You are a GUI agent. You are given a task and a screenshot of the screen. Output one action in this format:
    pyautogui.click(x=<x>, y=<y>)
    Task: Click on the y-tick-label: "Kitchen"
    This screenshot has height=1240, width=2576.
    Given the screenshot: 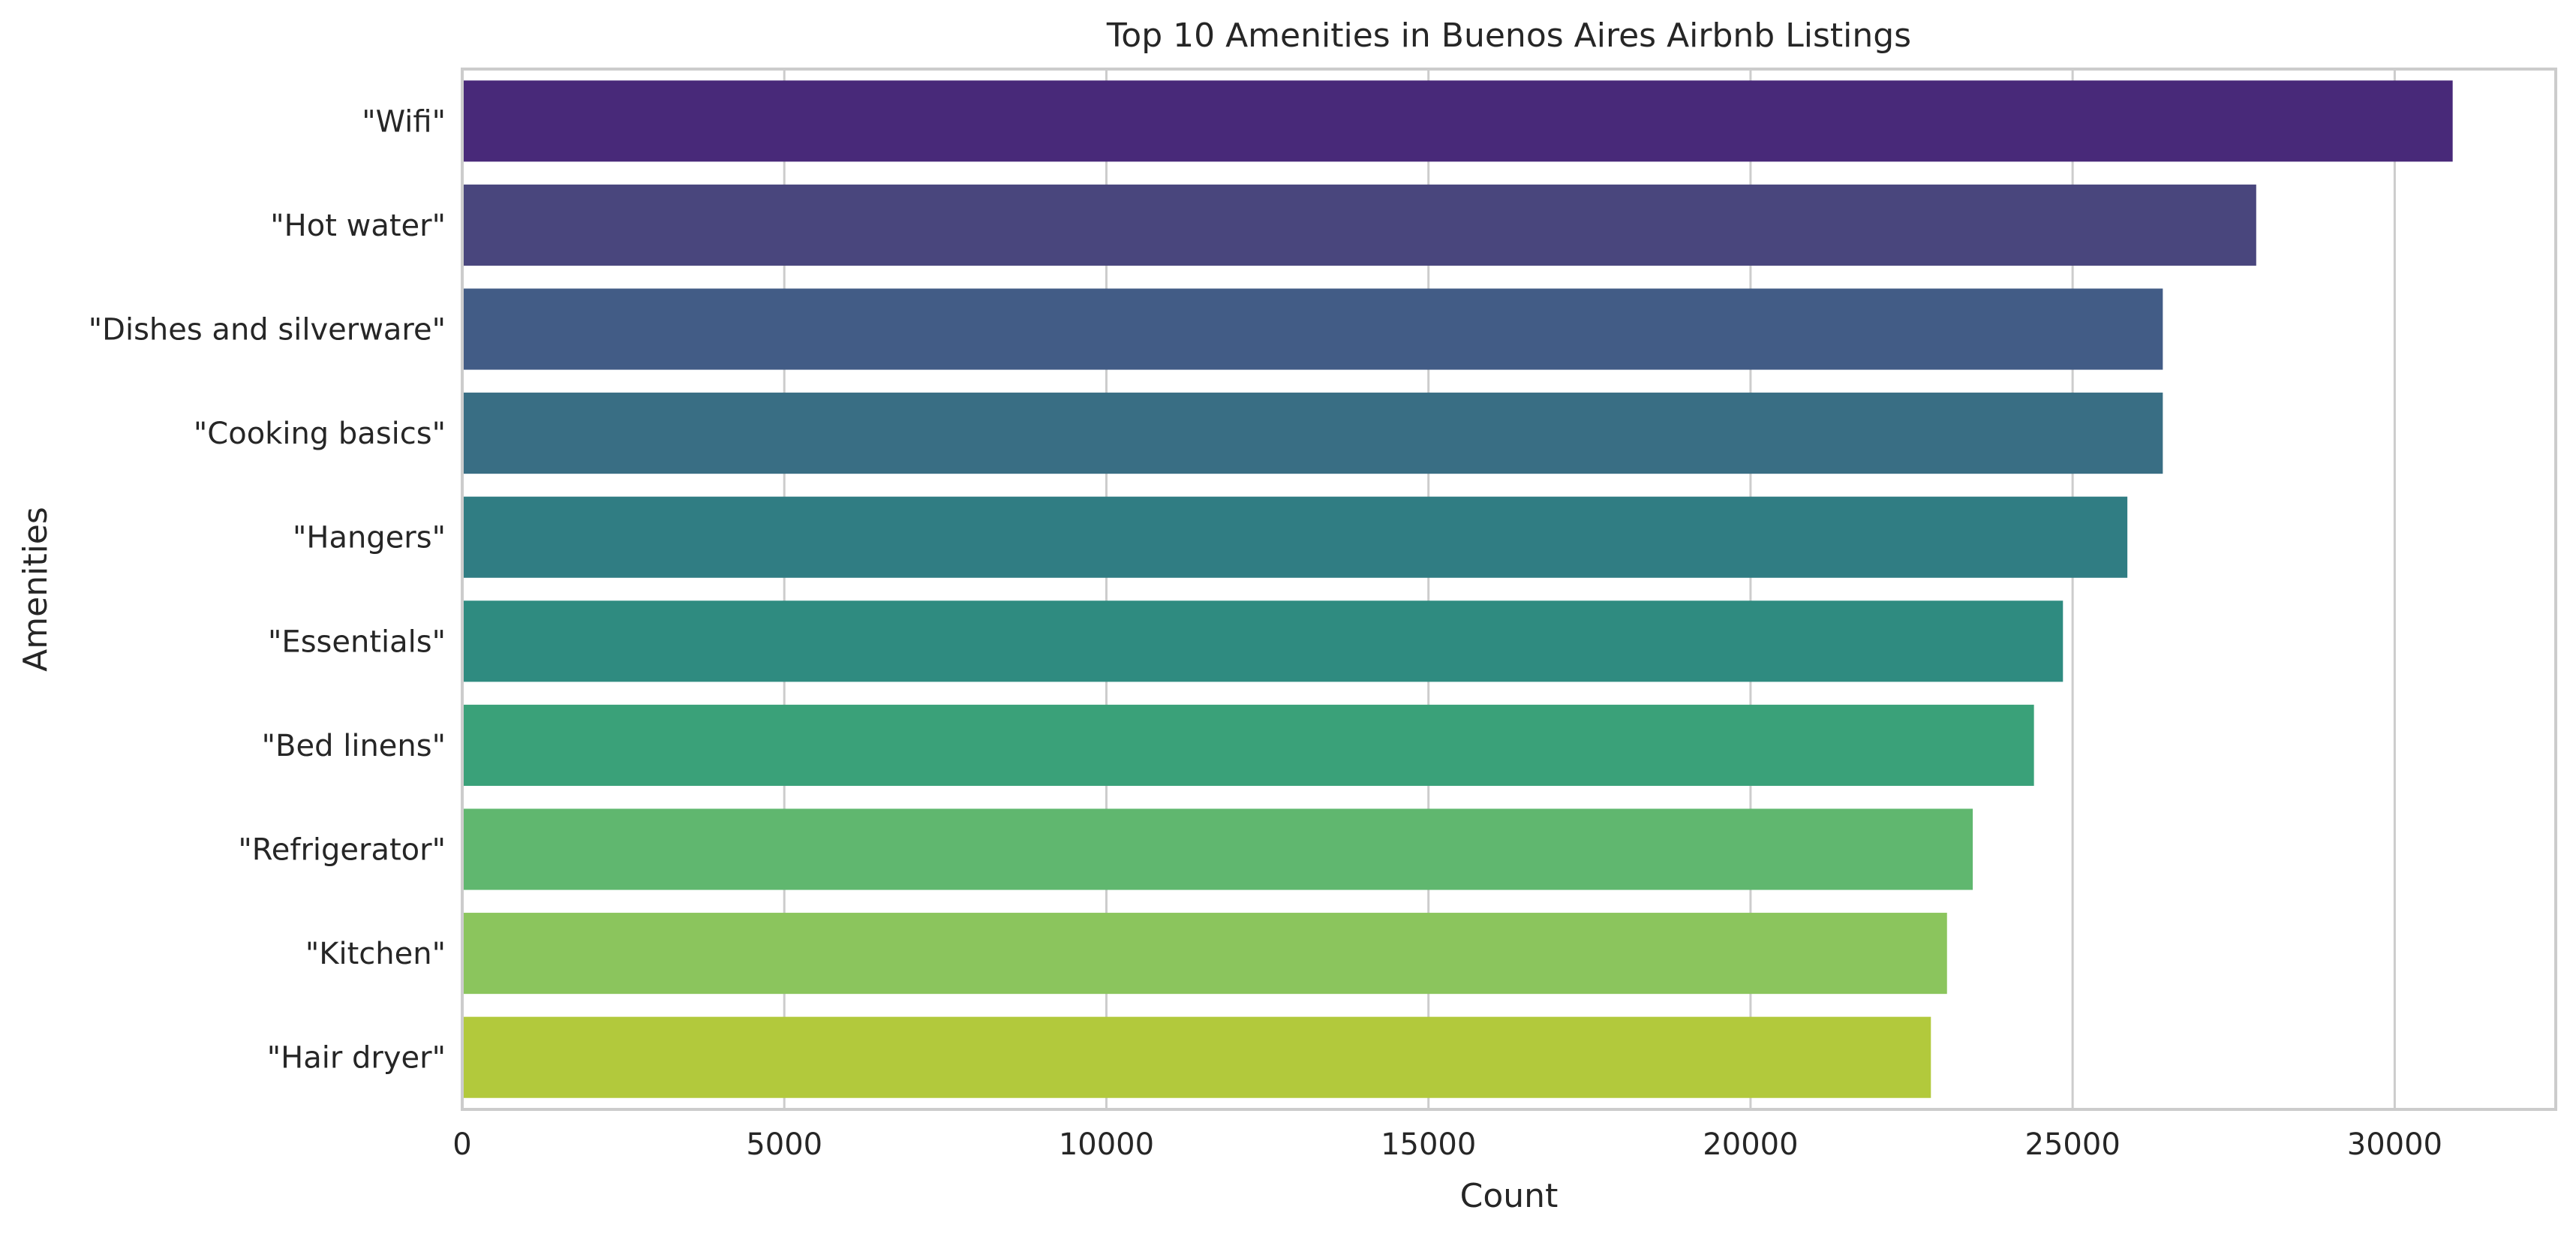 What is the action you would take?
    pyautogui.click(x=375, y=954)
    